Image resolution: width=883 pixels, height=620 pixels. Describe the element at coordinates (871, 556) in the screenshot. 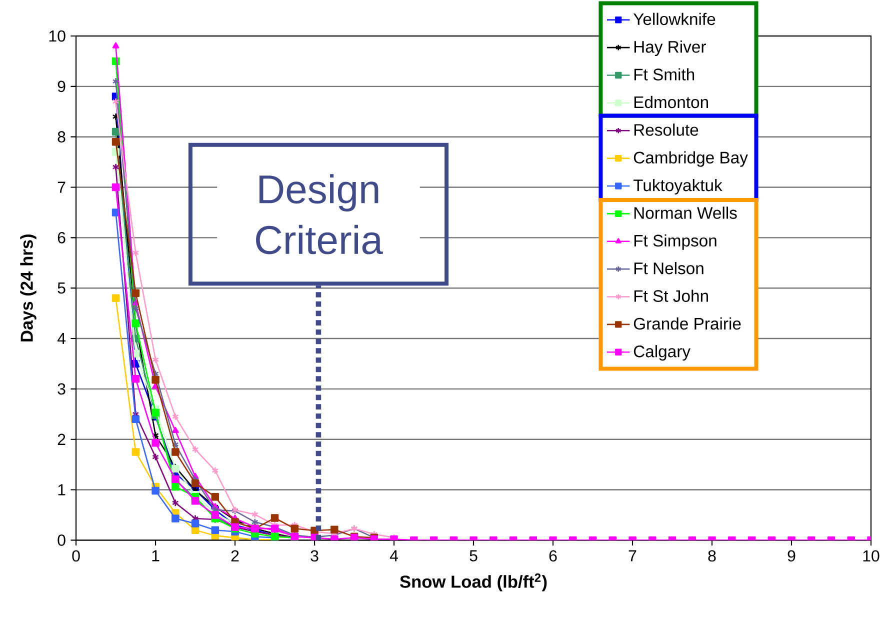

I see `x-tick-label: 10` at that location.